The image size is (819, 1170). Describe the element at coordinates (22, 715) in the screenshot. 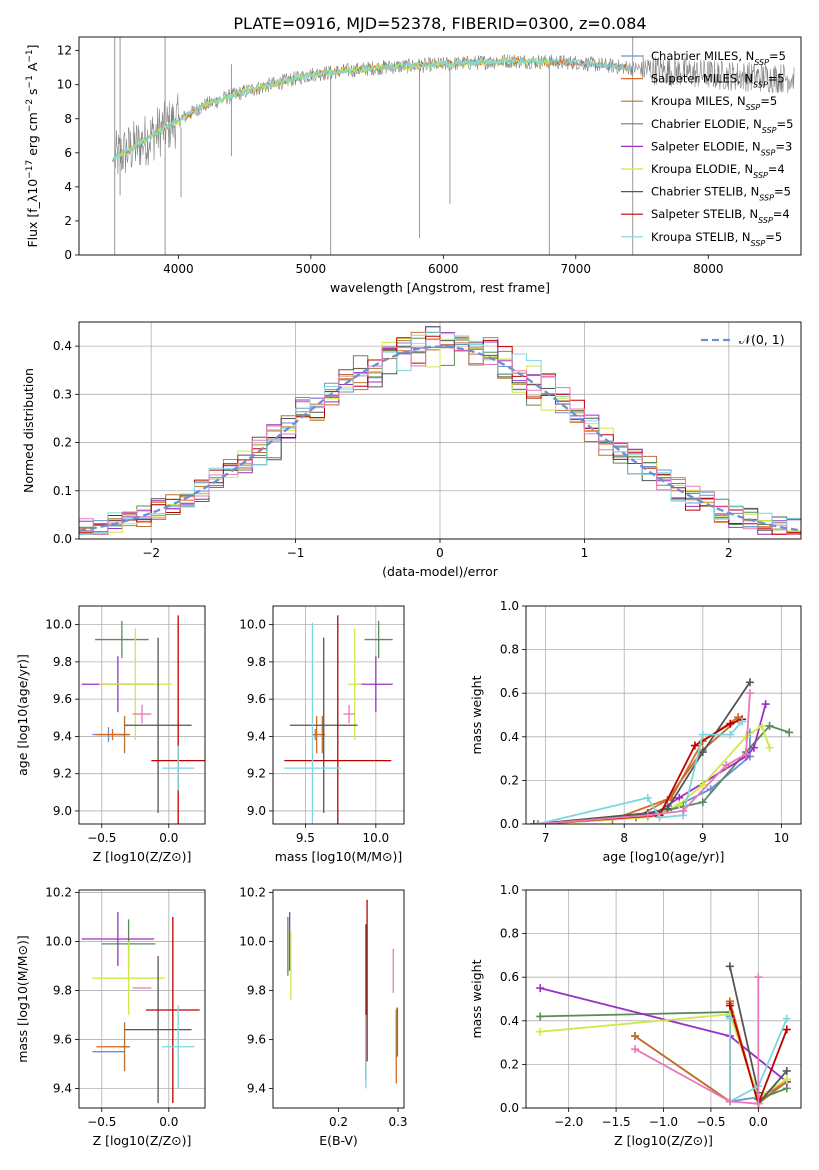

I see `y-axis-label: age [log10(age/yr)]` at that location.